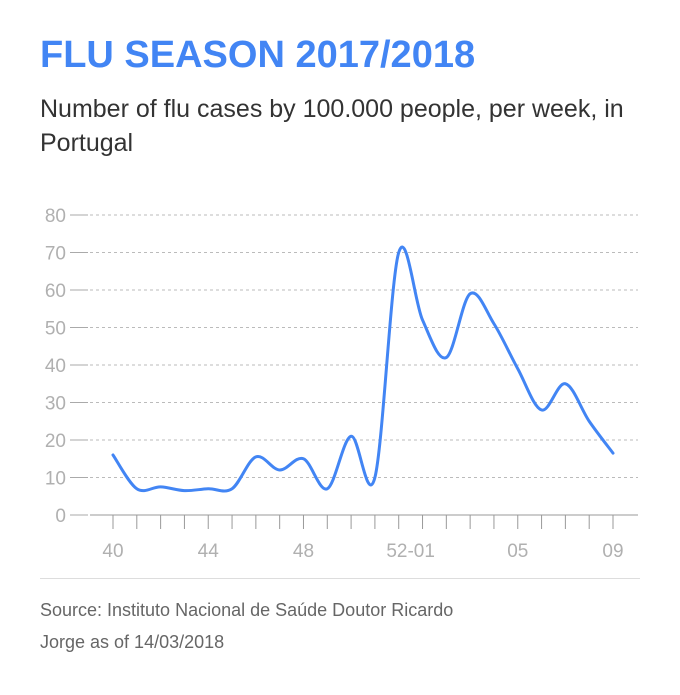  Describe the element at coordinates (410, 551) in the screenshot. I see `x-tick-label: 52-01` at that location.